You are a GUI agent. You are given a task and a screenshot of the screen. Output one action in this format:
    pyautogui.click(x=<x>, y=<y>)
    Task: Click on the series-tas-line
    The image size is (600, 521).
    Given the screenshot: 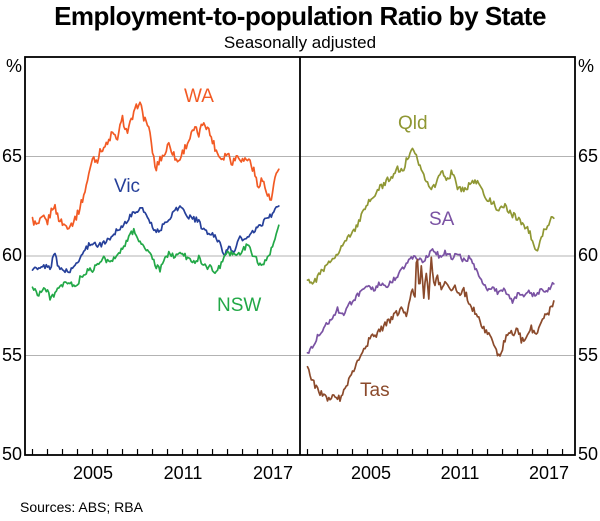 What is the action you would take?
    pyautogui.click(x=430, y=329)
    